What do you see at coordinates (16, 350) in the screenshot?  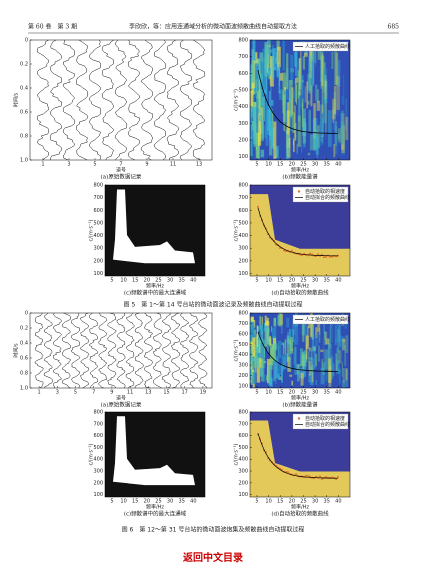 I see `y-axis-label: 时间/s` at bounding box center [16, 350].